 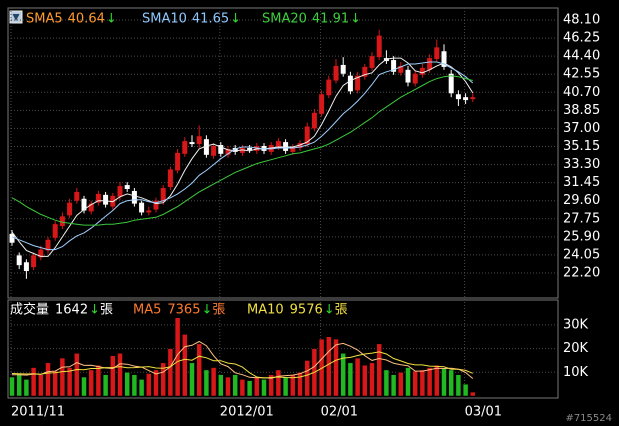 I want to click on legend-value: 41.91, so click(x=330, y=19).